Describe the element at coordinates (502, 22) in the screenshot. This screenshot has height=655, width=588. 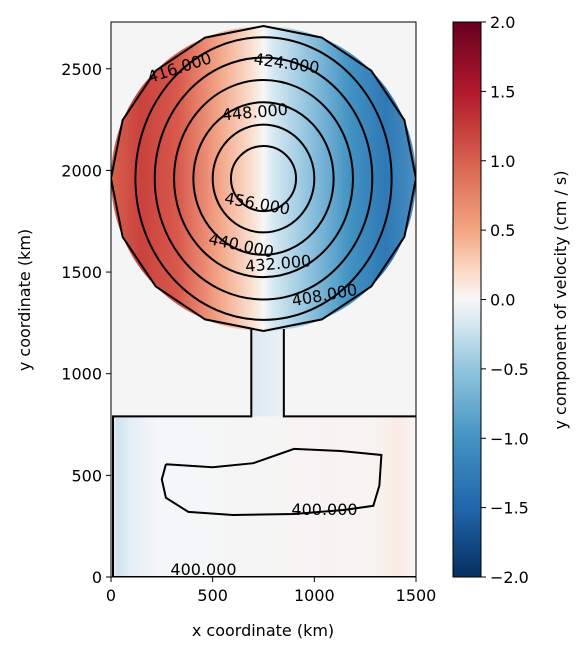
I see `colorbar-tick-label: 2.0` at that location.